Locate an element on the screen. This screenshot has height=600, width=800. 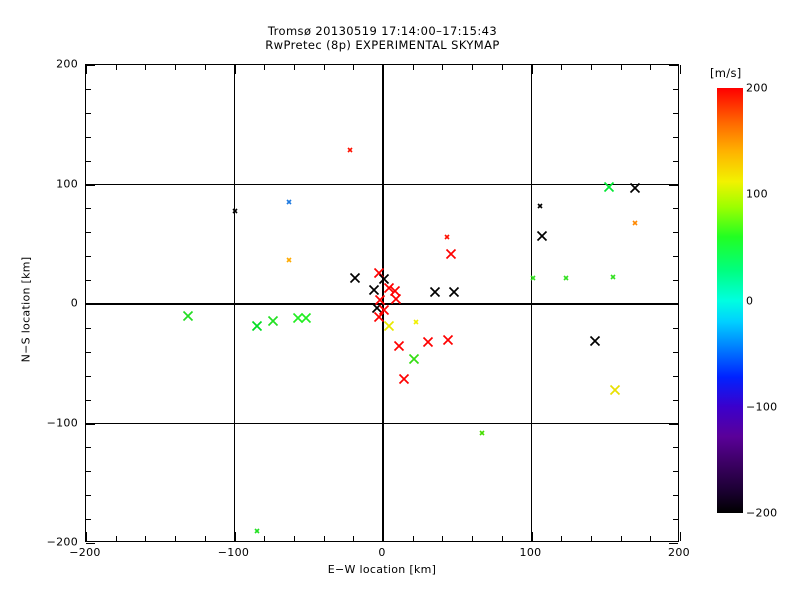
title-line-2: RwPretec (8p) EXPERIMENTAL SKYMAP is located at coordinates (382, 44).